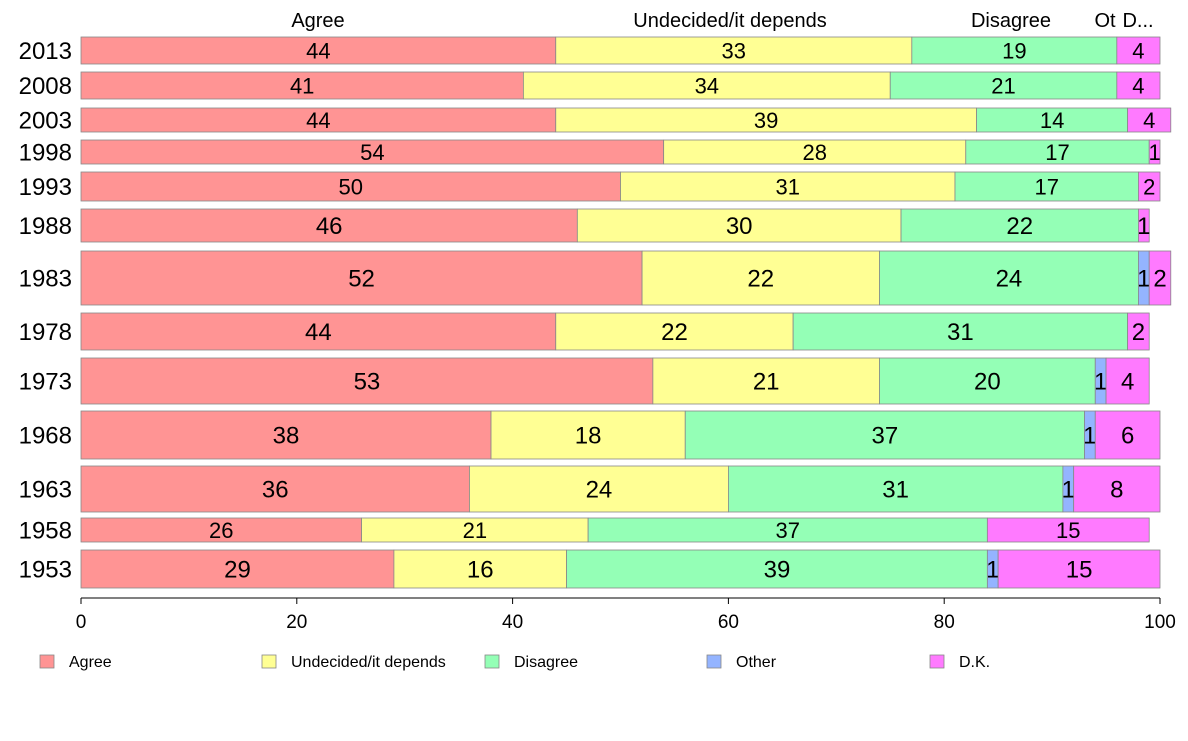 The width and height of the screenshot is (1188, 741). I want to click on category-label: 1983, so click(45, 279).